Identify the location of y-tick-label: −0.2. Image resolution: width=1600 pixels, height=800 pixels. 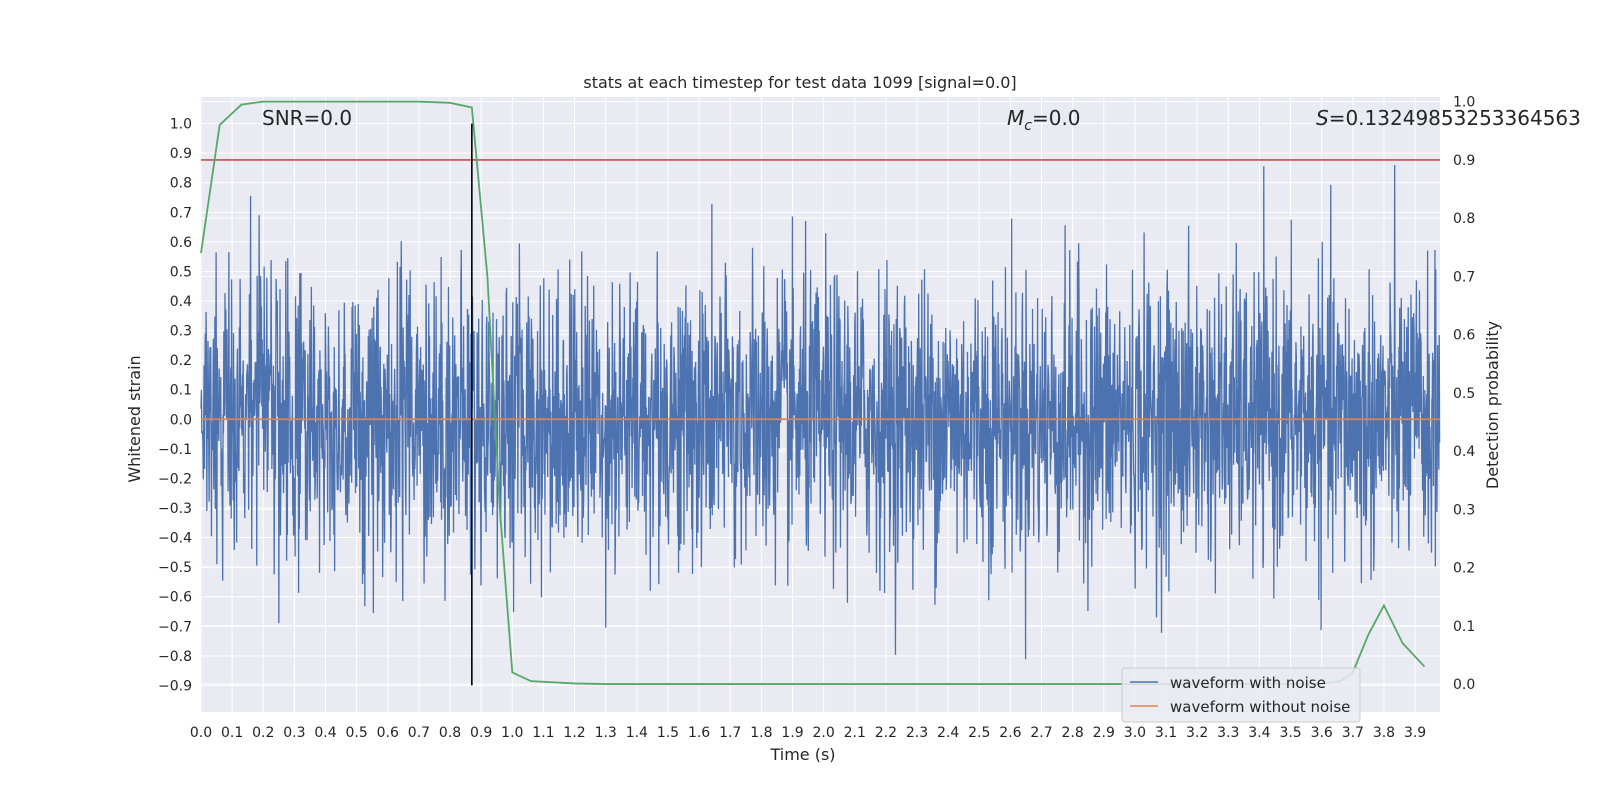
(175, 479).